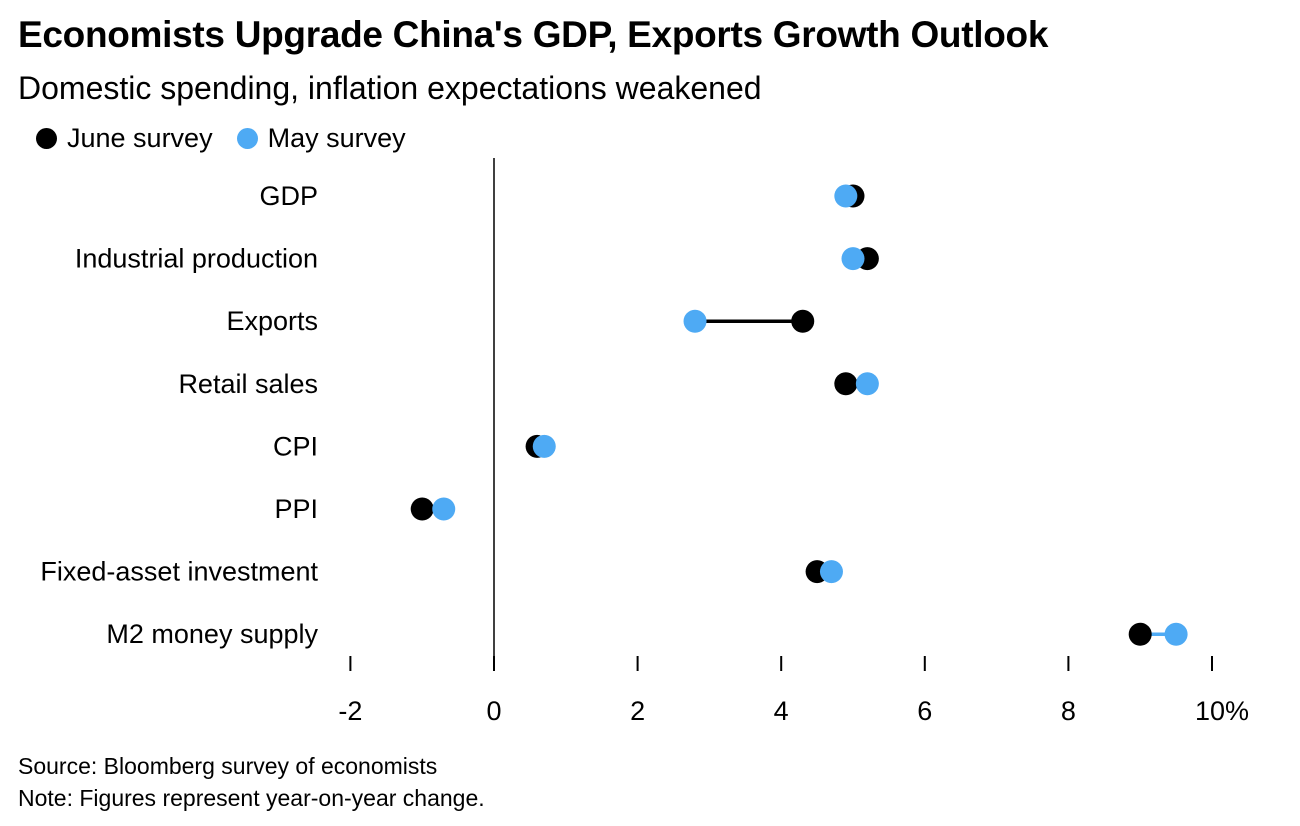 The height and width of the screenshot is (826, 1300). Describe the element at coordinates (46, 138) in the screenshot. I see `legend-dot-june` at that location.